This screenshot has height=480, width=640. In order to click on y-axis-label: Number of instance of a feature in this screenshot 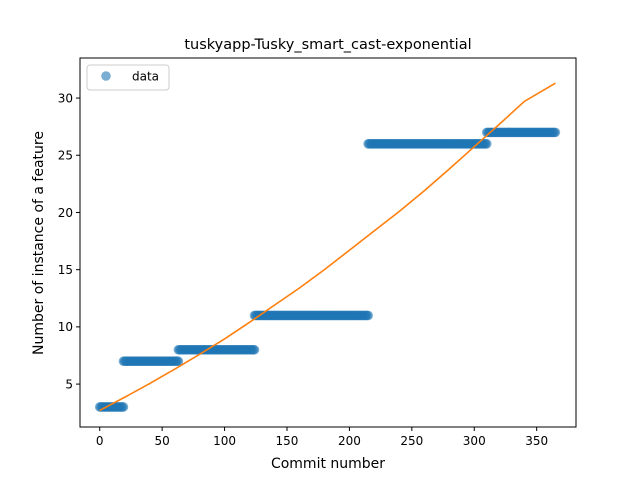, I will do `click(39, 243)`.